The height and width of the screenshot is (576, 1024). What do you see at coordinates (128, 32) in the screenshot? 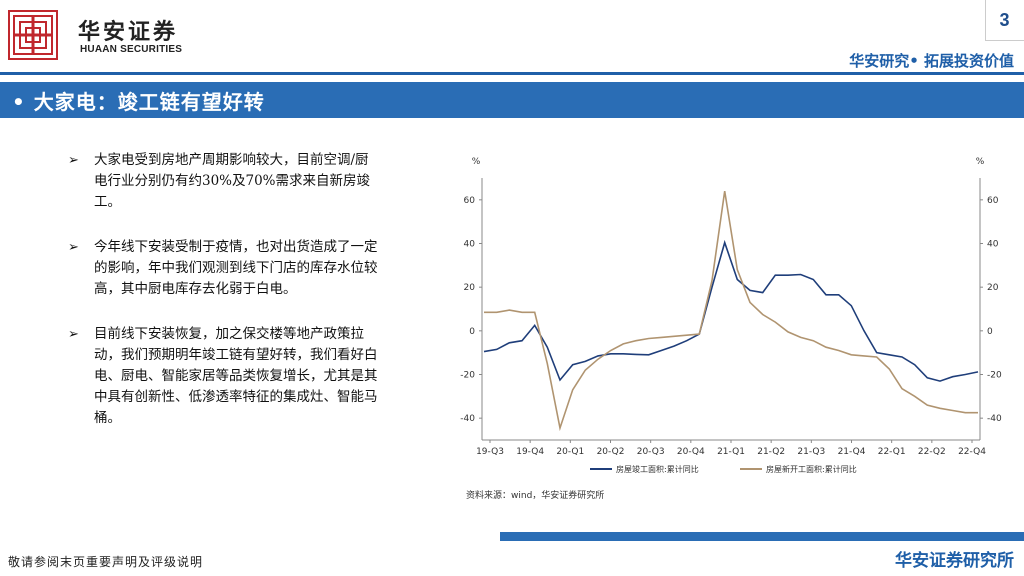
I see `brand-name-cn: 华安证券` at bounding box center [128, 32].